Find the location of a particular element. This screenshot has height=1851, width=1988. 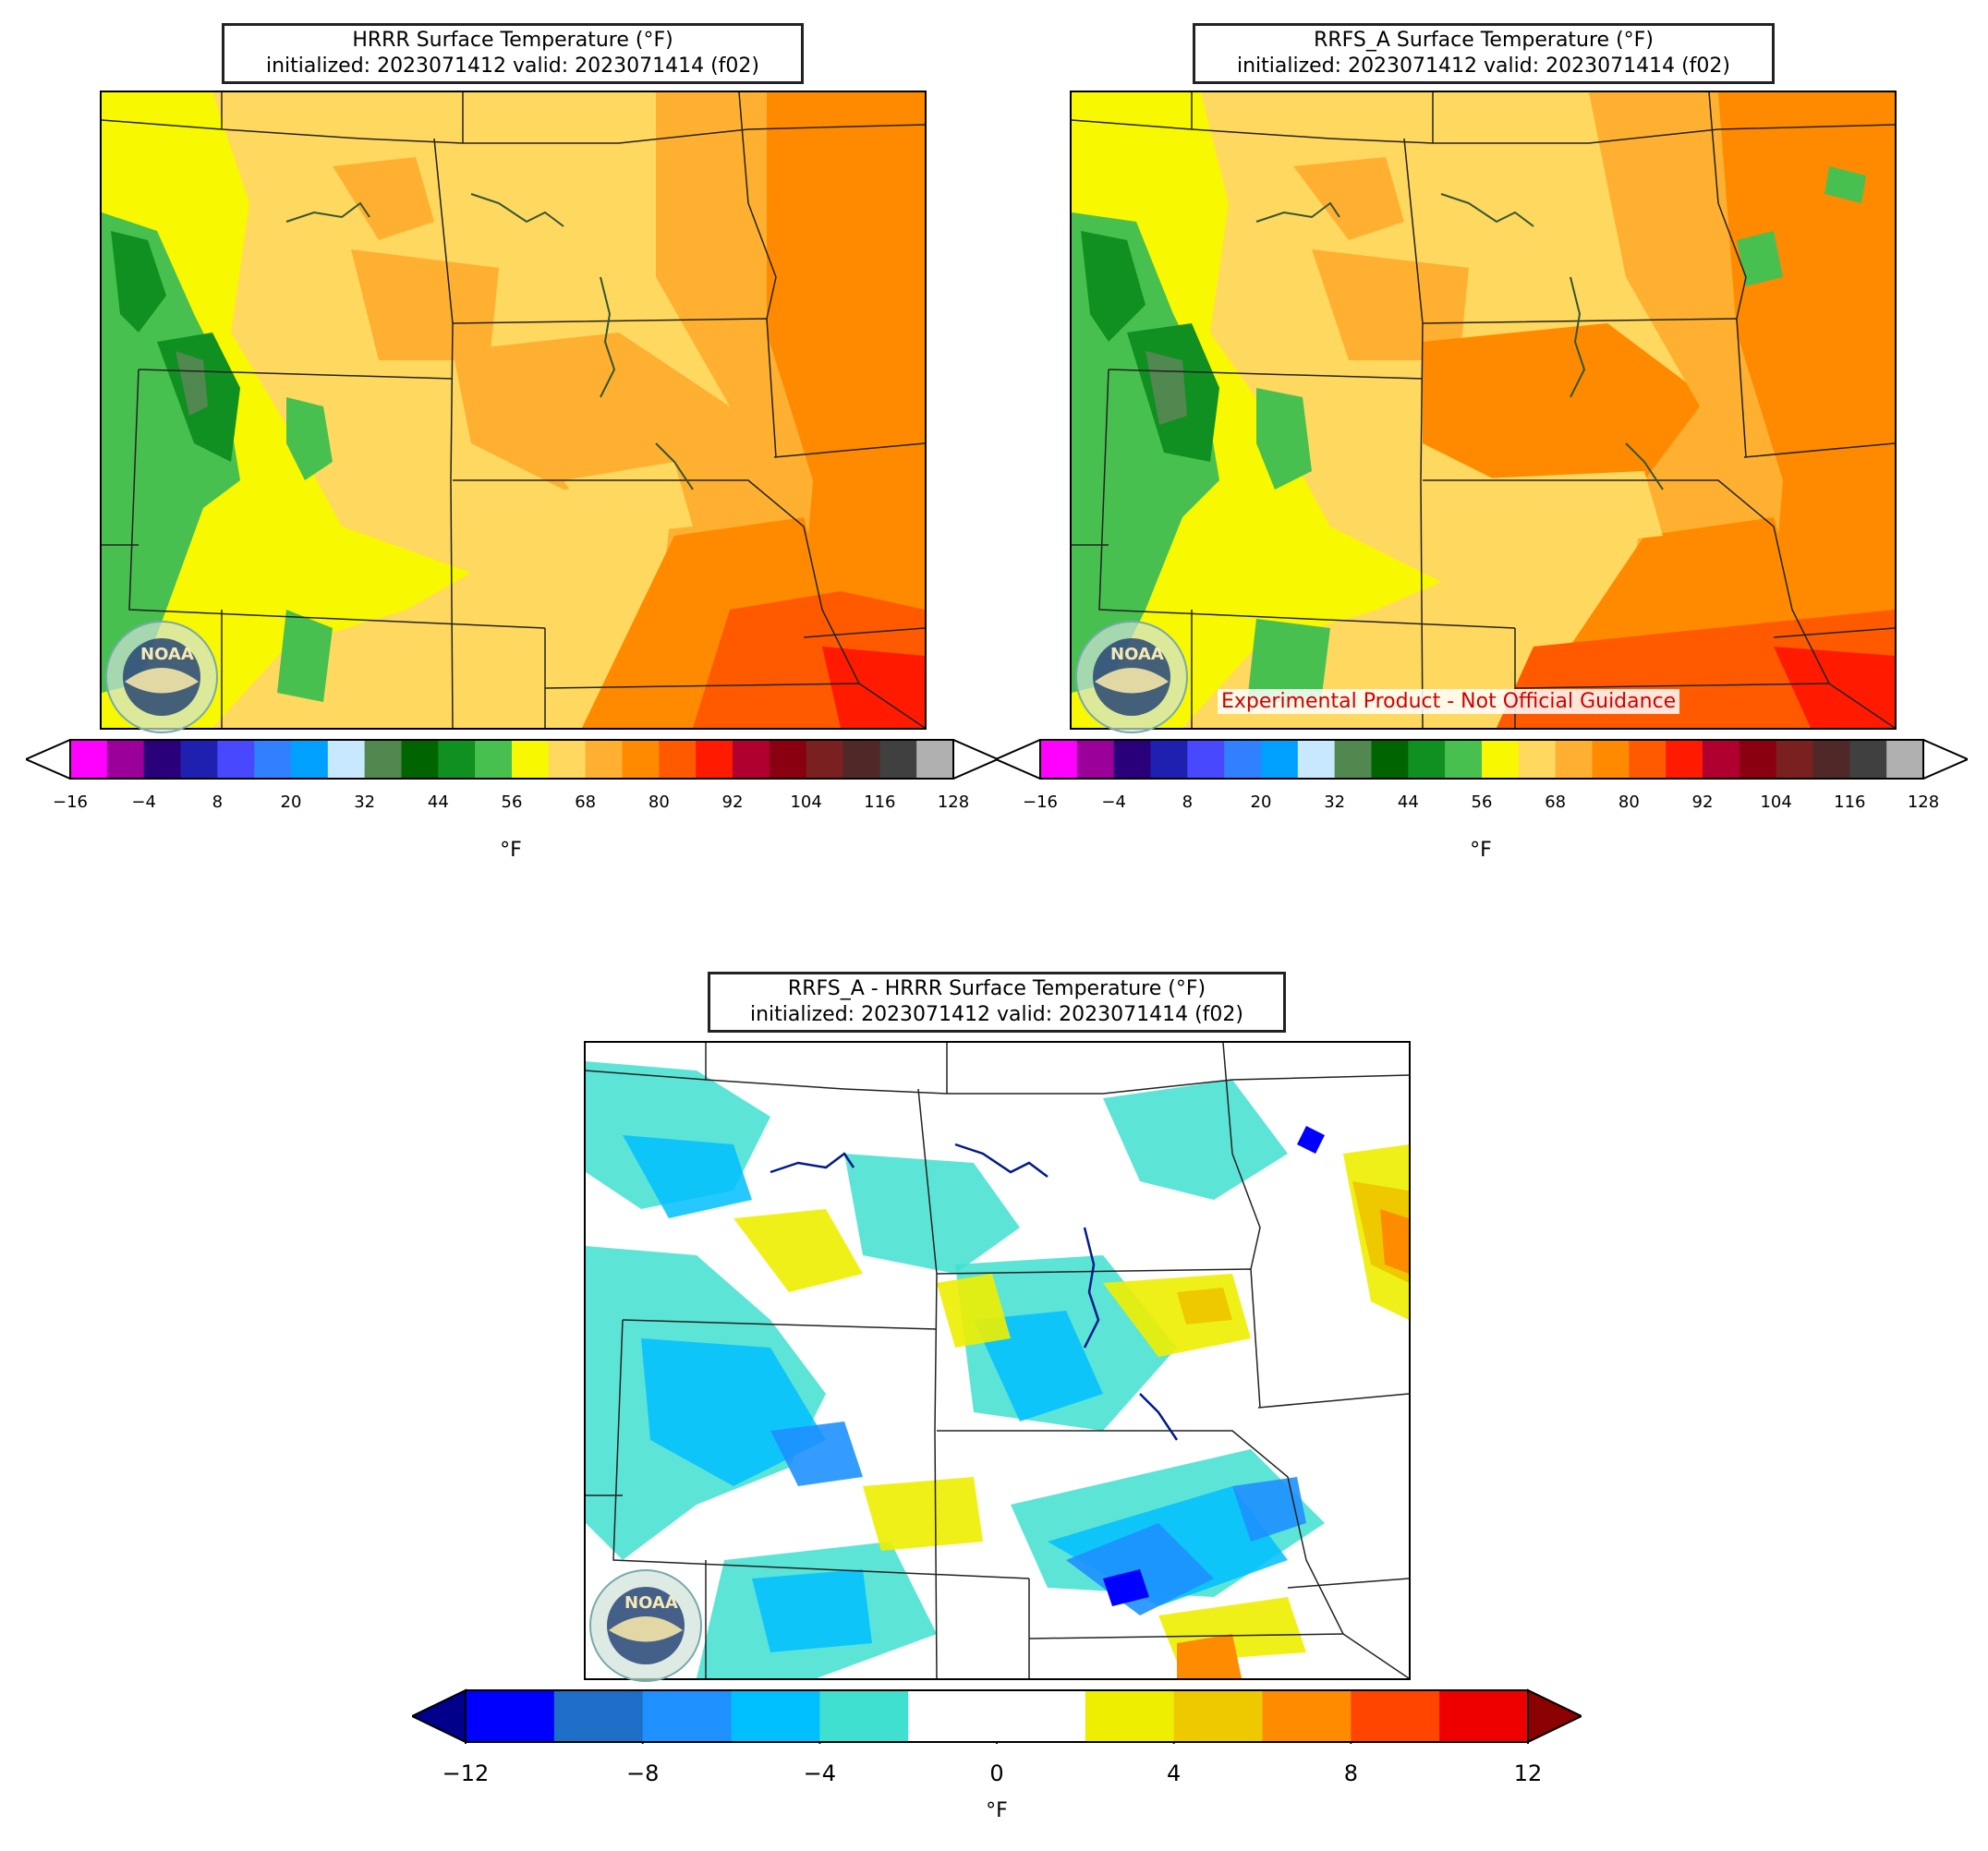

hrrr-colorbar-tick-label: −16 is located at coordinates (70, 802).